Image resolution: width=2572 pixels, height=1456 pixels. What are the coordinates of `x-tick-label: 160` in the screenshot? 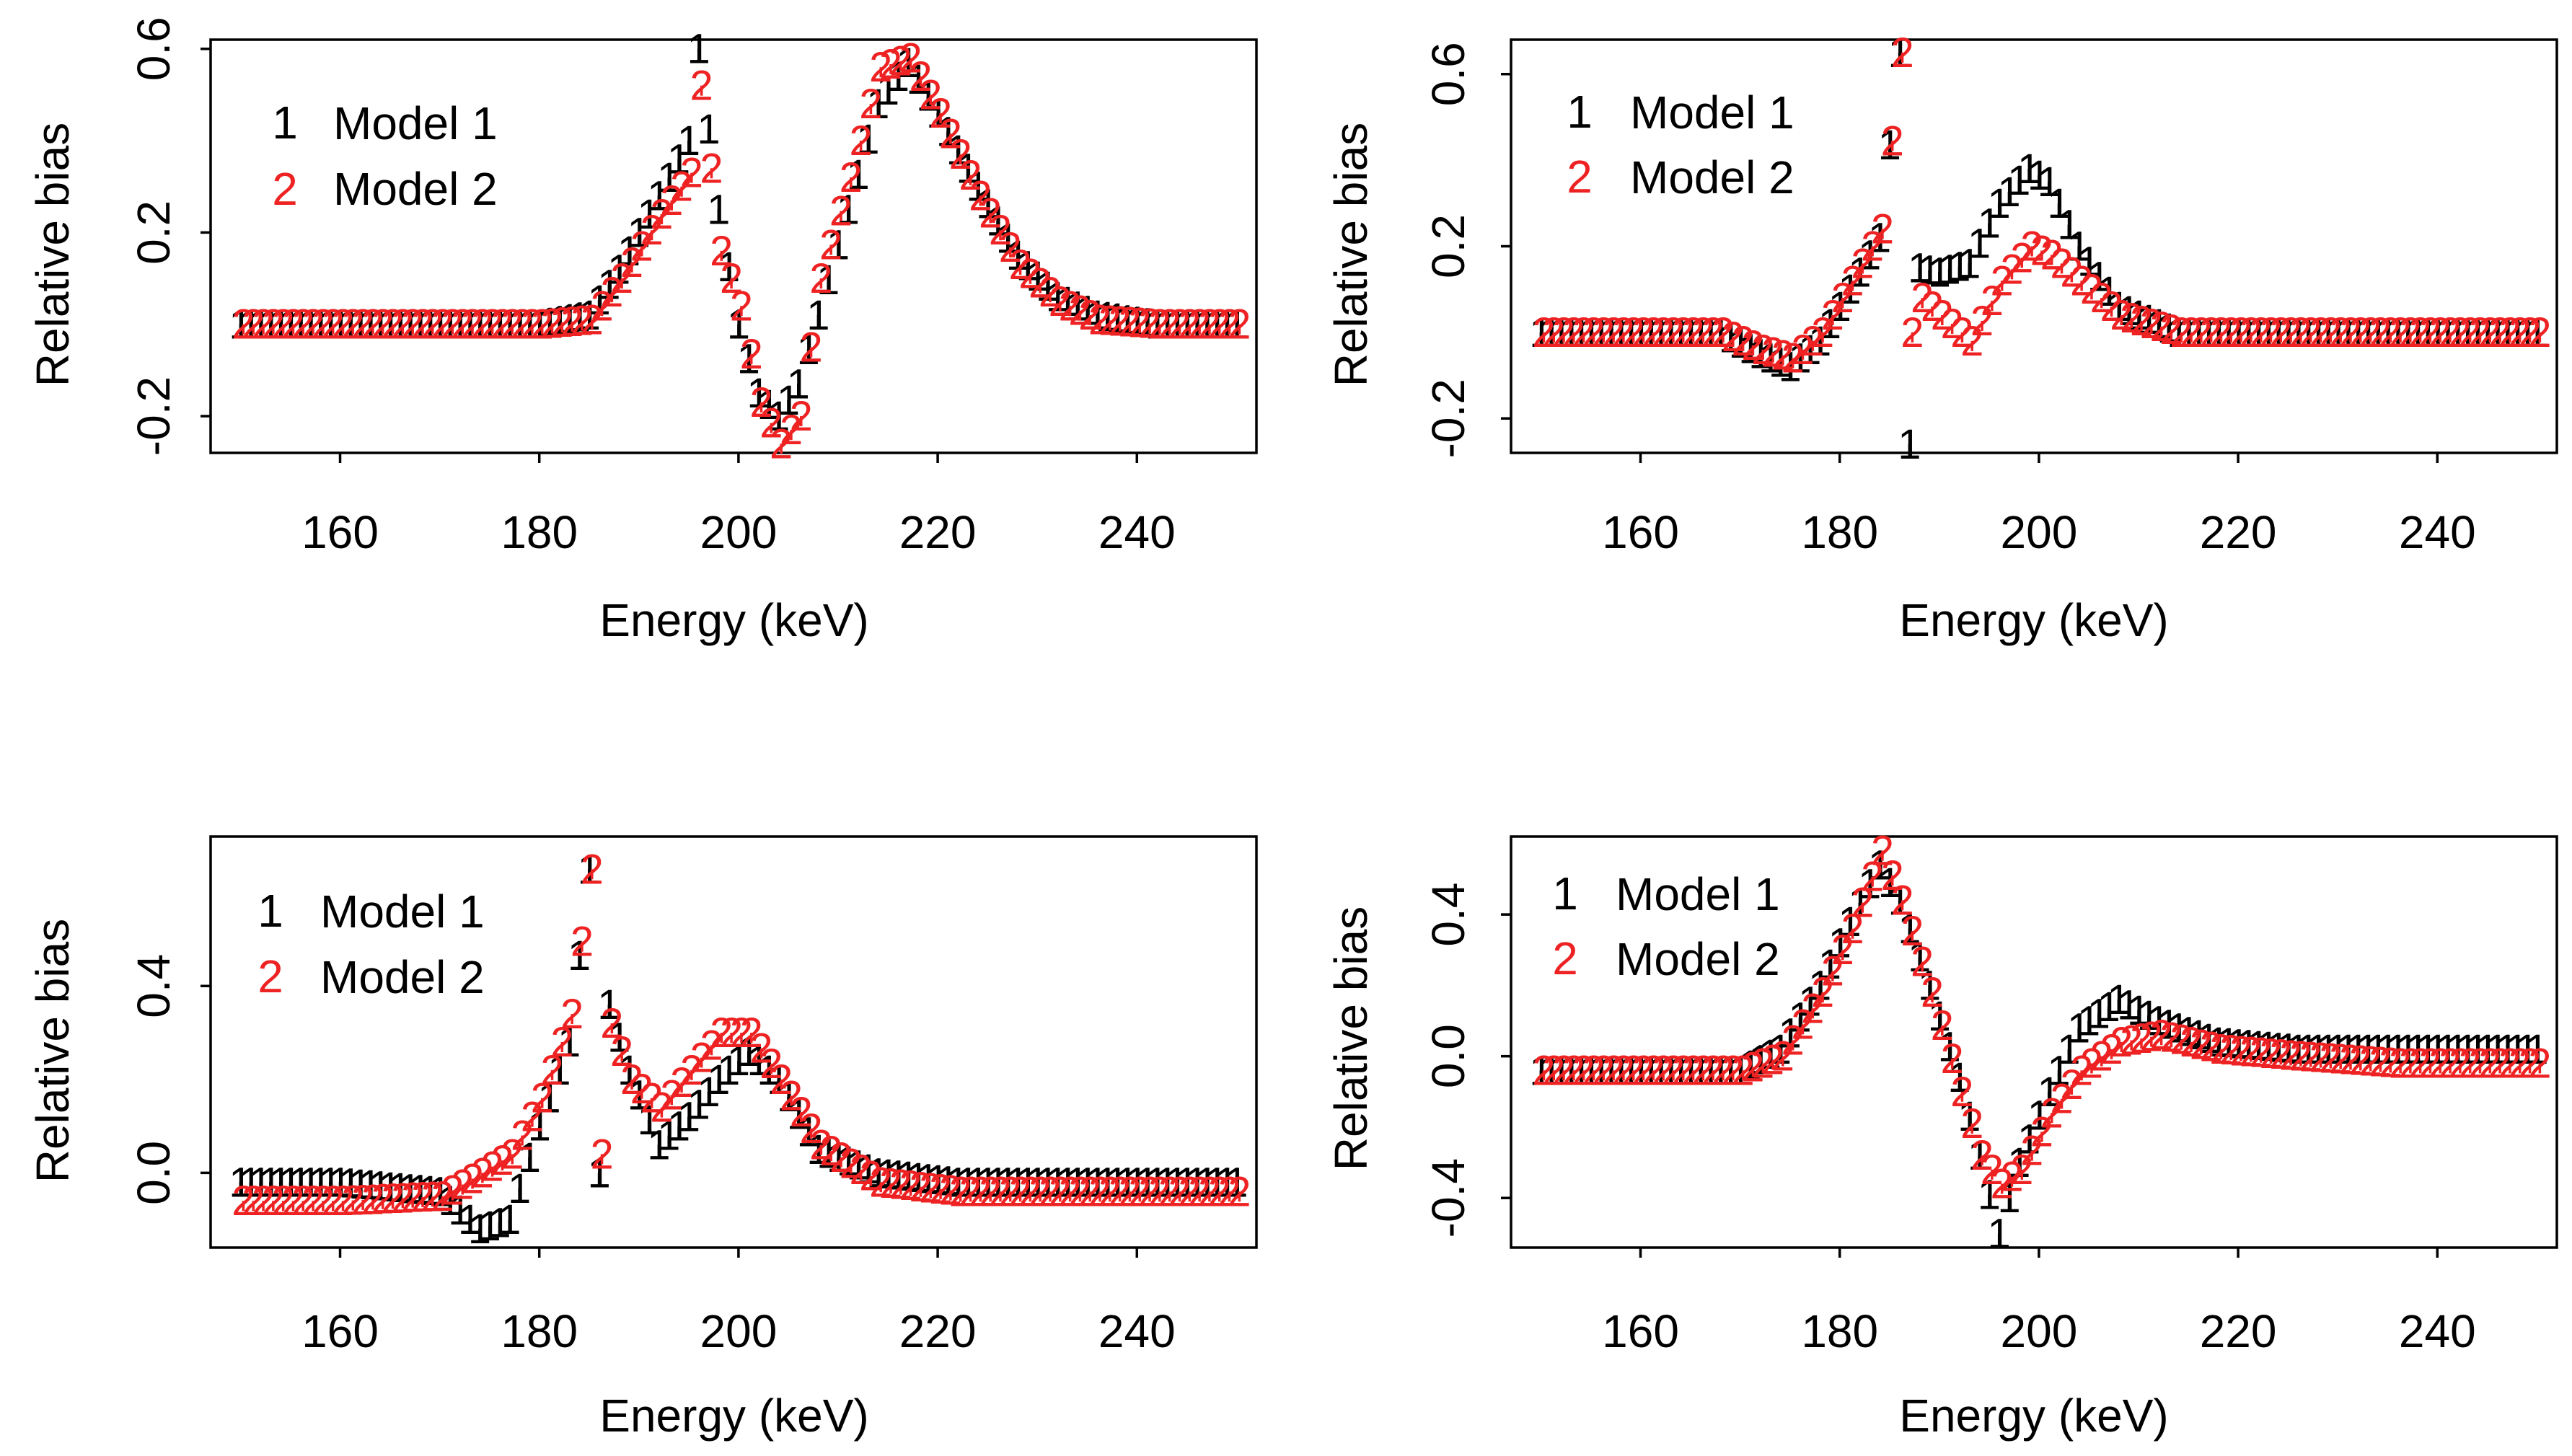 It's located at (1640, 1331).